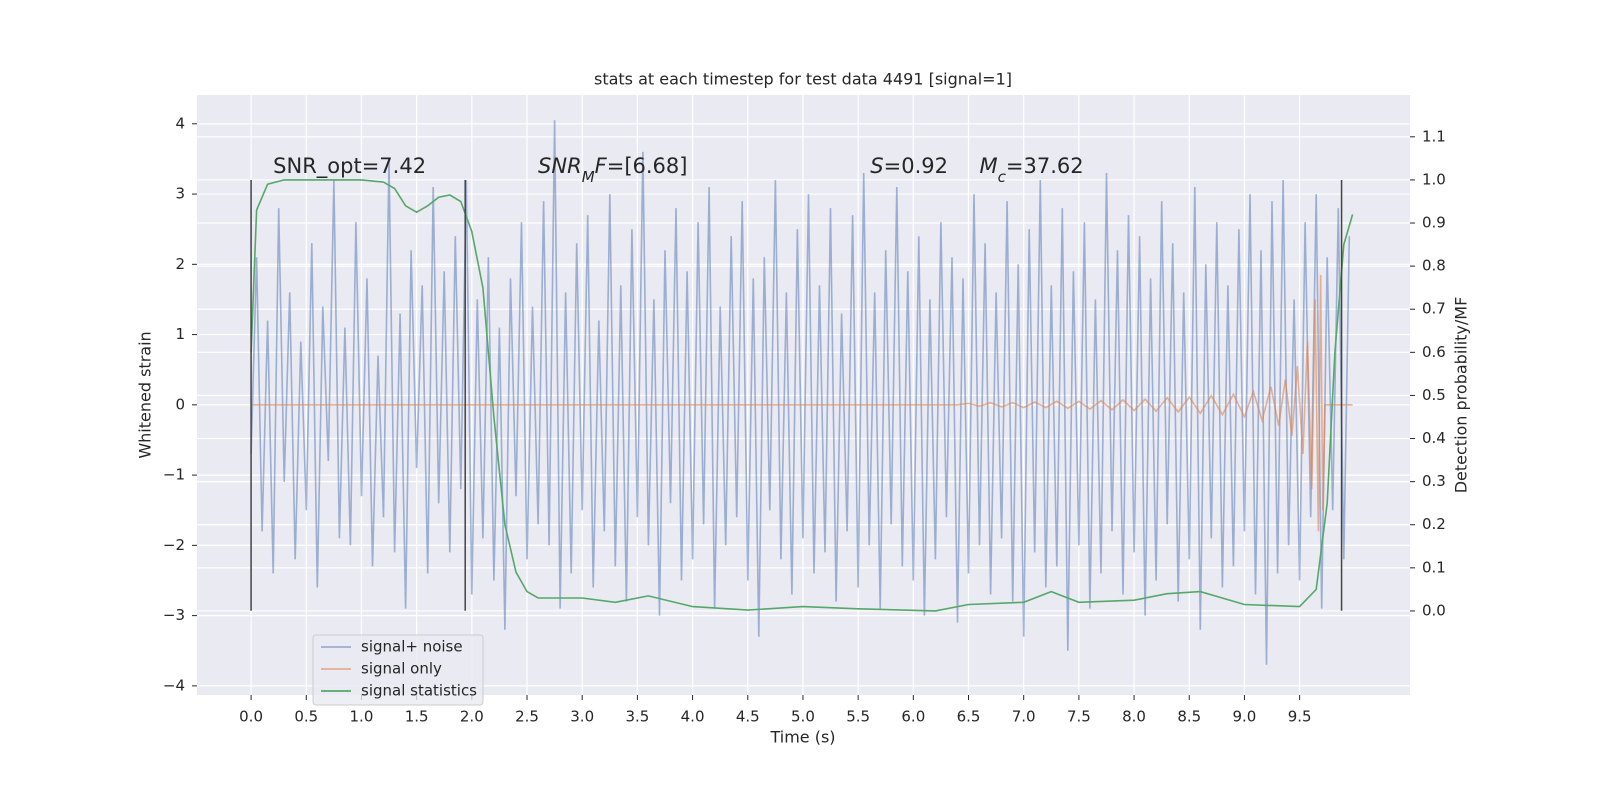 The image size is (1600, 800). Describe the element at coordinates (1434, 266) in the screenshot. I see `y2-tick-label: 0.8` at that location.